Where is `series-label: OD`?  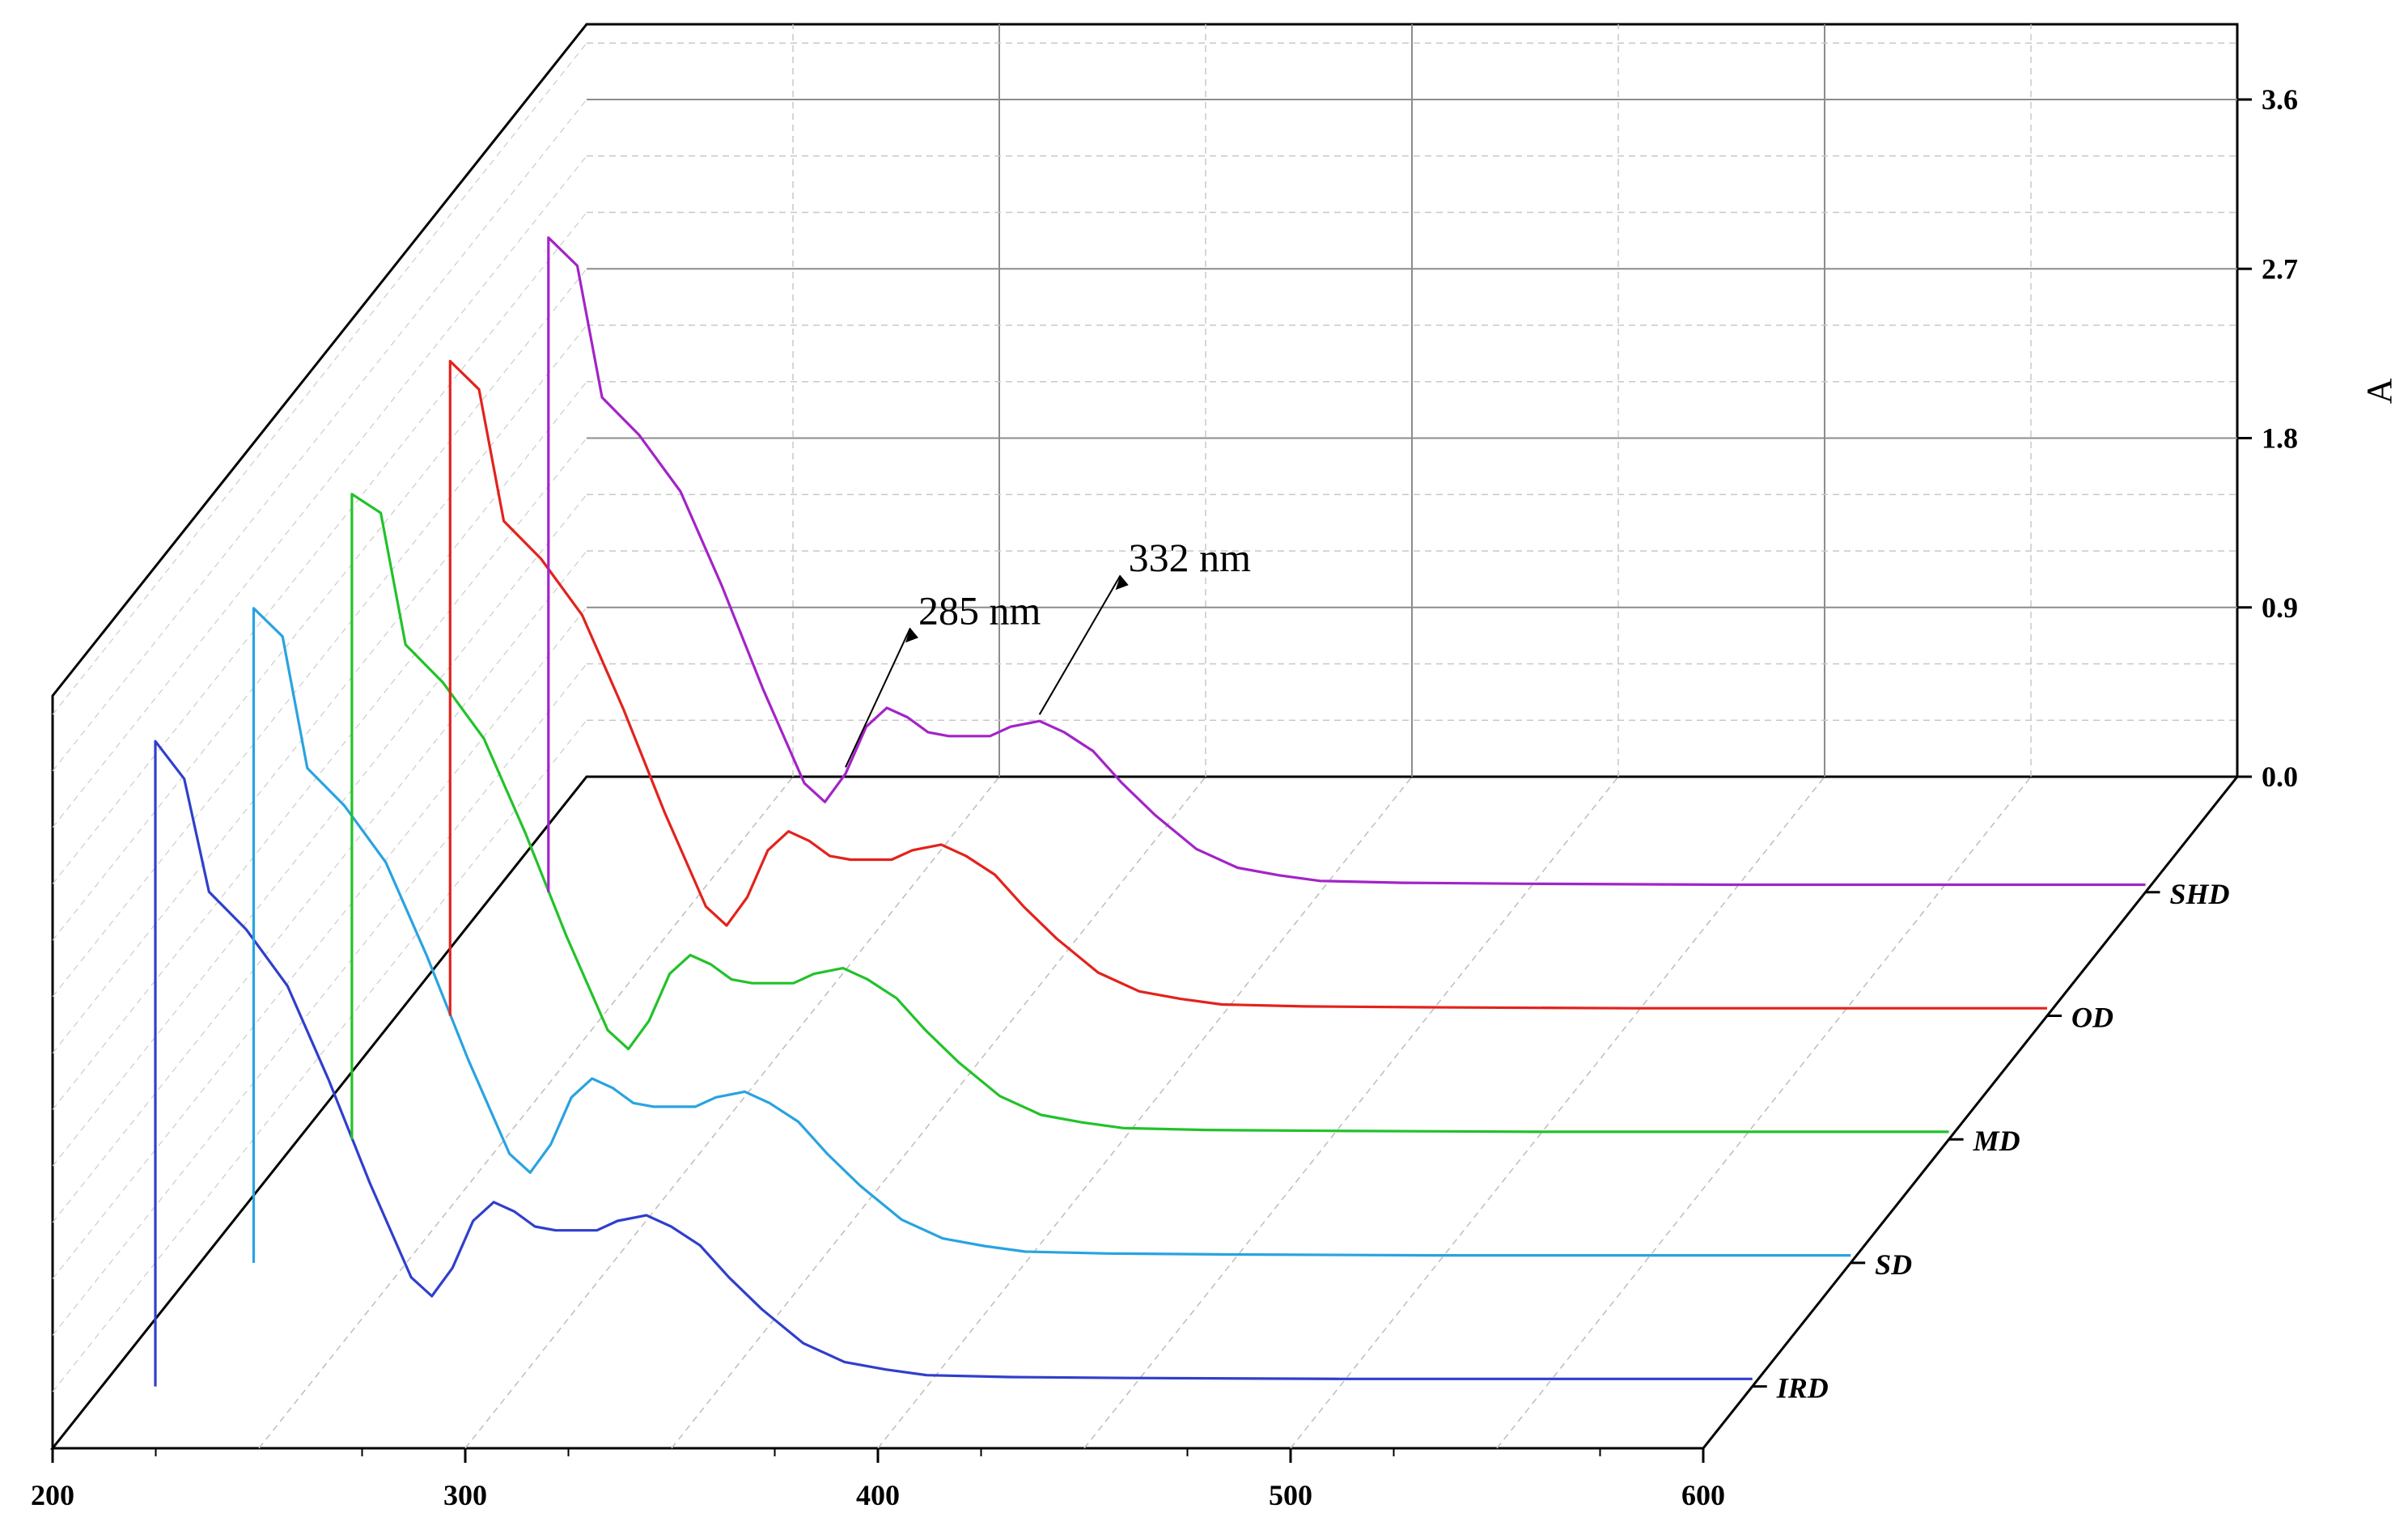
series-label: OD is located at coordinates (2092, 1017).